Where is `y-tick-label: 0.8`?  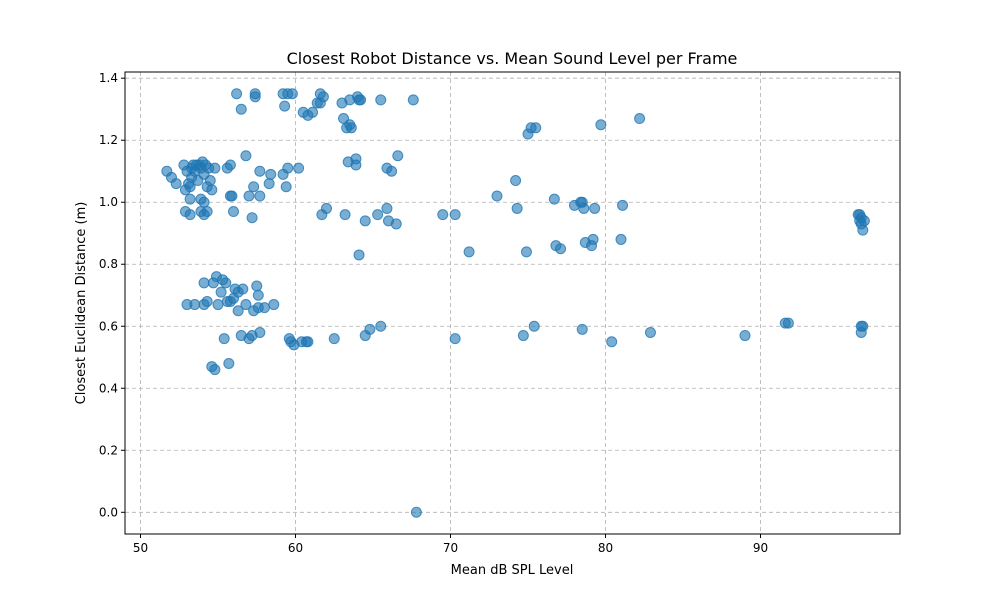
y-tick-label: 0.8 is located at coordinates (108, 264).